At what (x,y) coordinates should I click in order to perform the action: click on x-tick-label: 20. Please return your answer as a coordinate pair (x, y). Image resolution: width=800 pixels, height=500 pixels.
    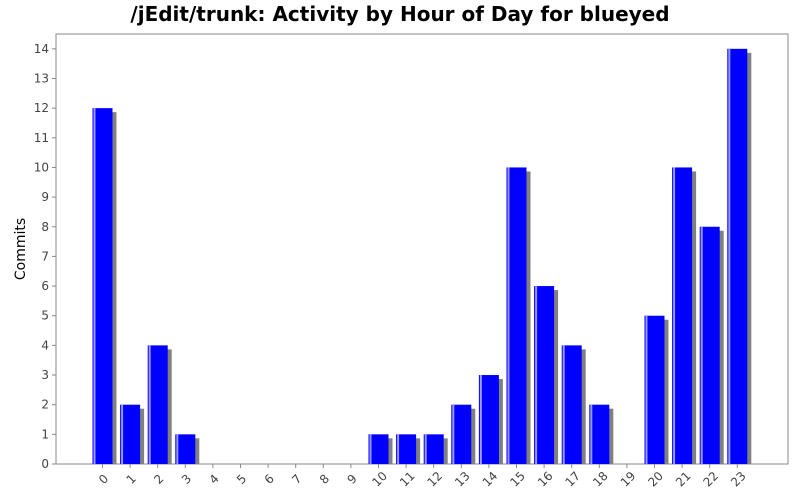
    Looking at the image, I should click on (655, 479).